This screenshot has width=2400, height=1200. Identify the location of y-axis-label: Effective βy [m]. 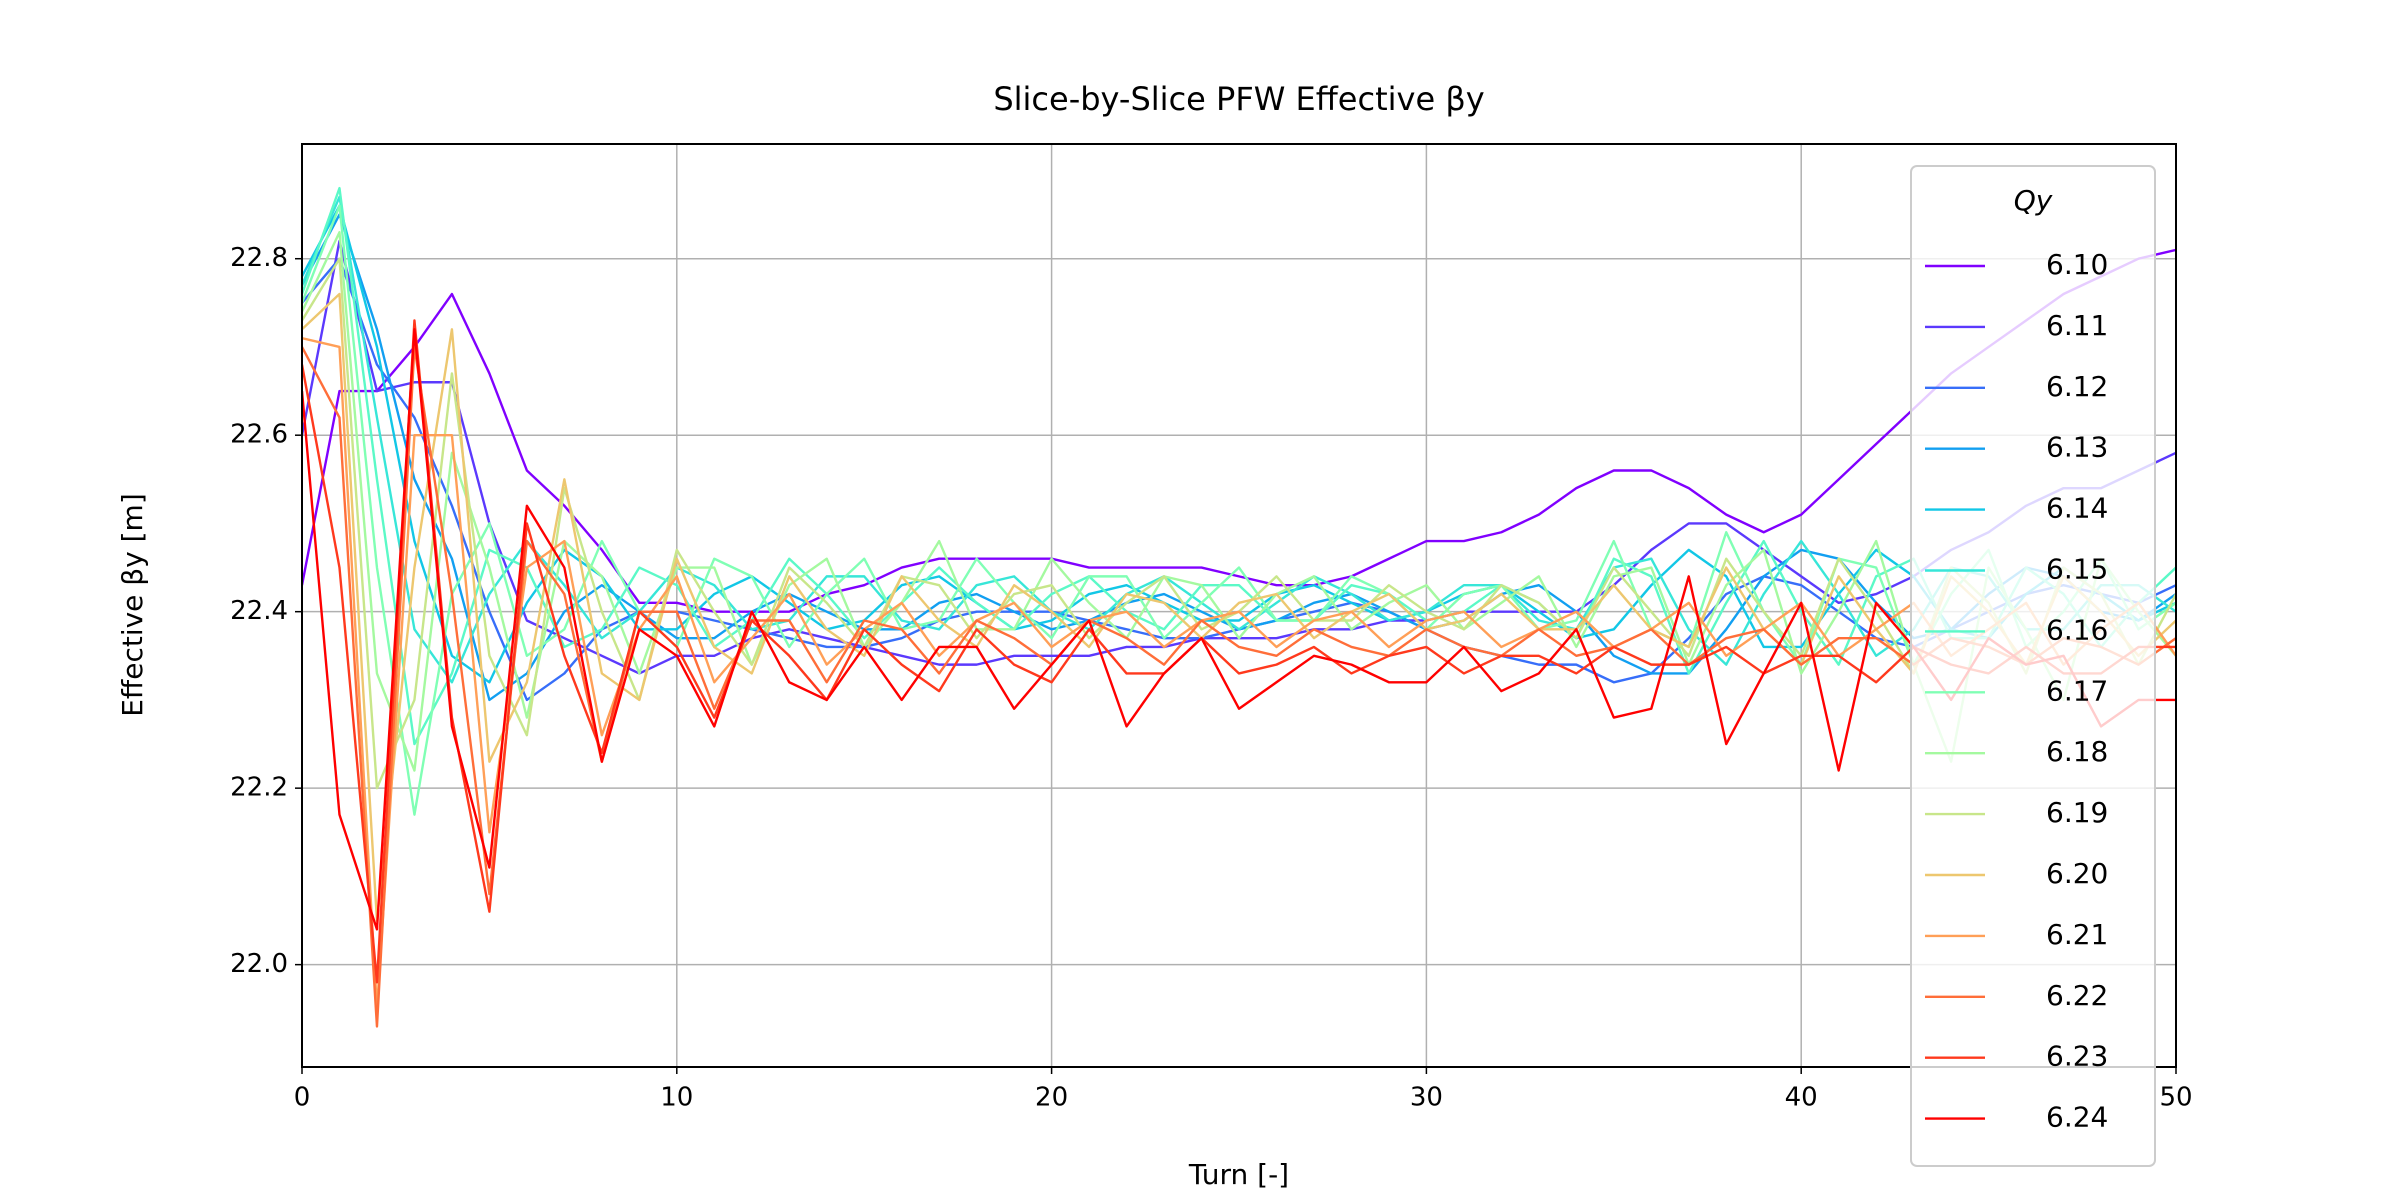
(132, 605).